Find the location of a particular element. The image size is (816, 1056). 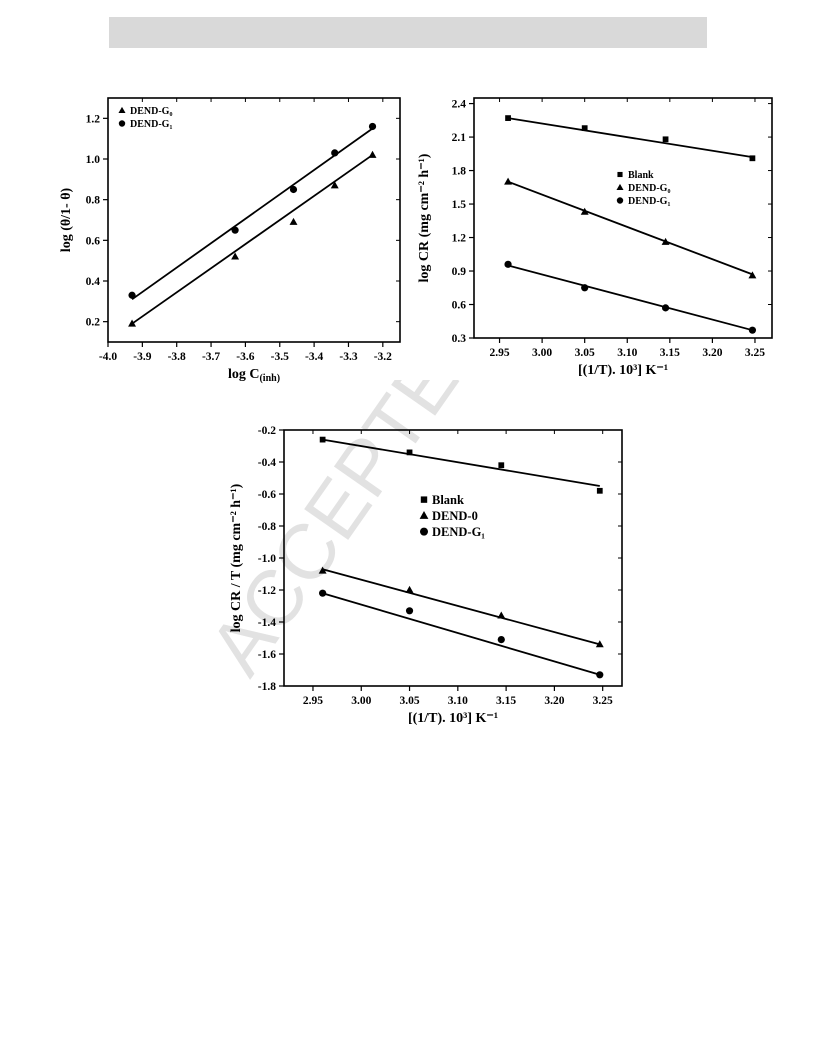

y-tick-label: 1.0 is located at coordinates (93, 160).